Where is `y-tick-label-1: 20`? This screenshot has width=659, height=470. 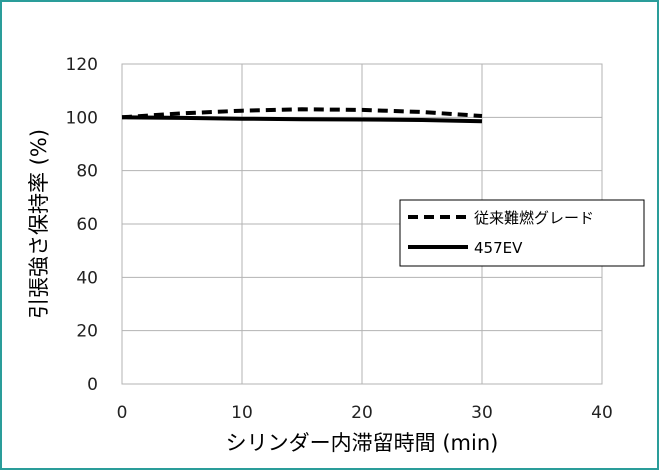
y-tick-label-1: 20 is located at coordinates (87, 332).